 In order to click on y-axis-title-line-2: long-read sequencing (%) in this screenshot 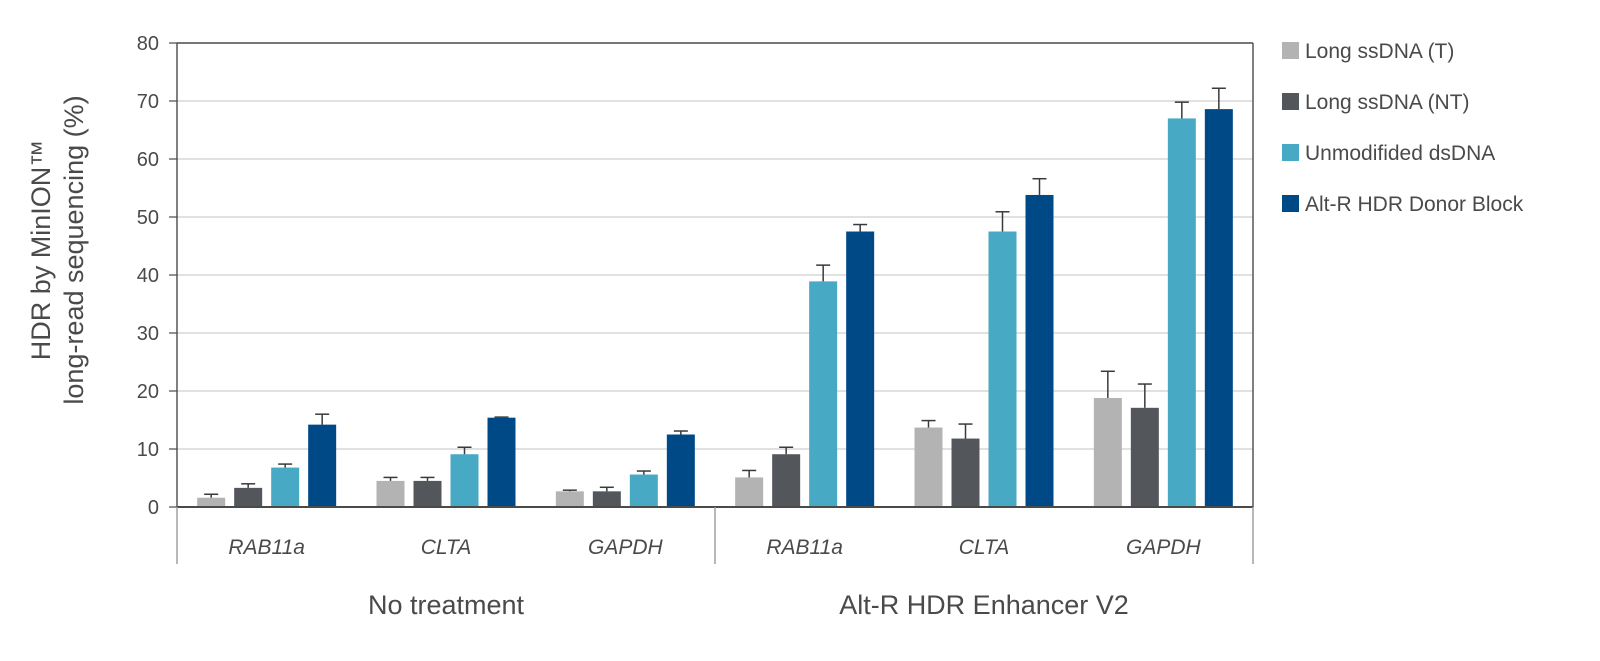, I will do `click(74, 249)`.